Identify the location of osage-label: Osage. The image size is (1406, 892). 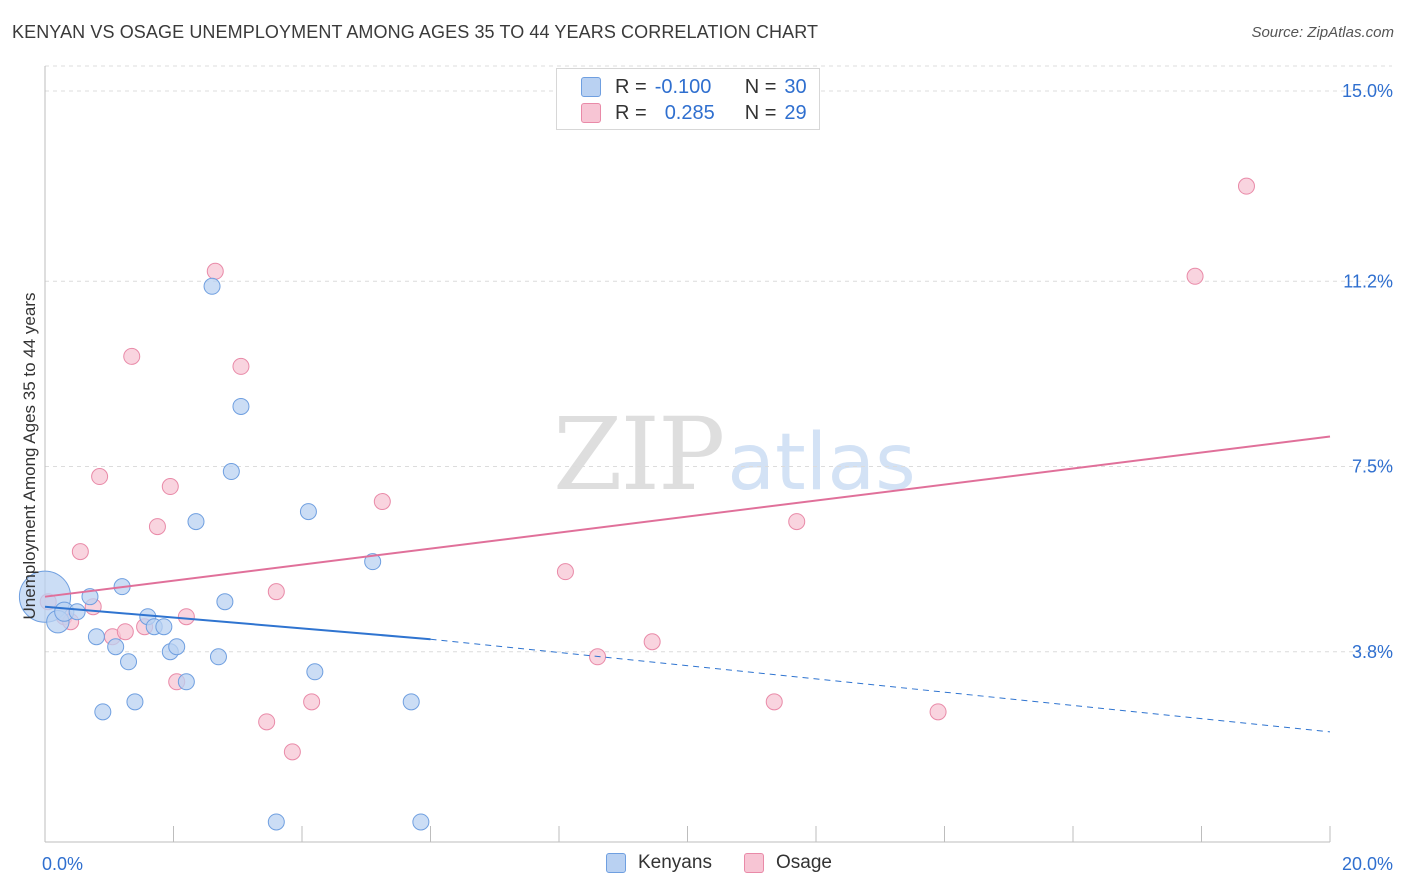
(804, 862).